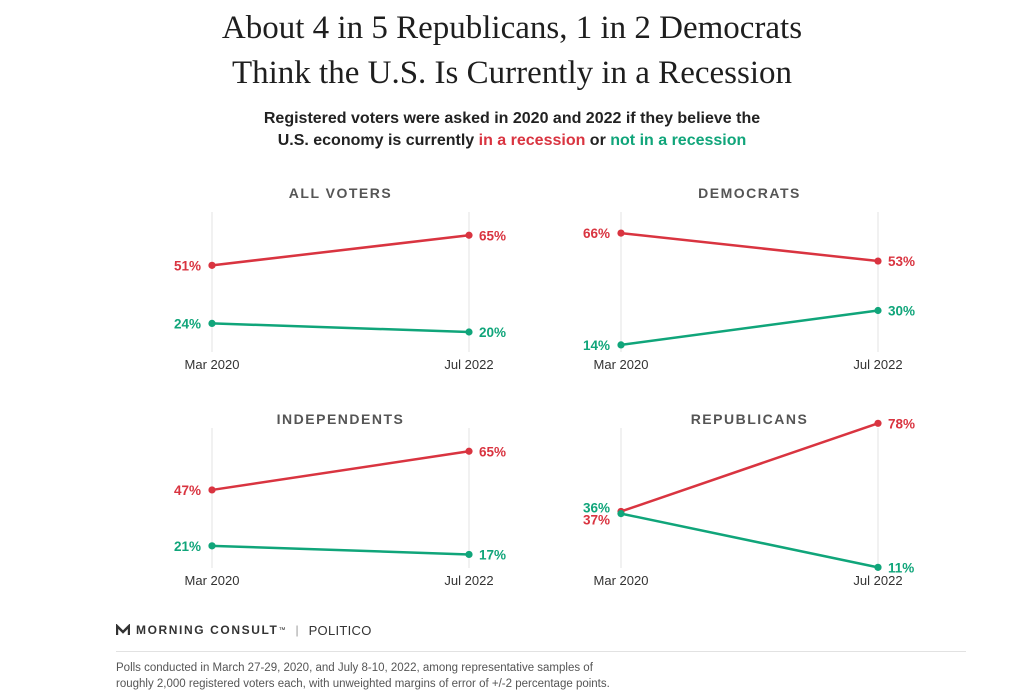 The image size is (1024, 699). Describe the element at coordinates (187, 546) in the screenshot. I see `independents-not-recession-label-start: 21%` at that location.